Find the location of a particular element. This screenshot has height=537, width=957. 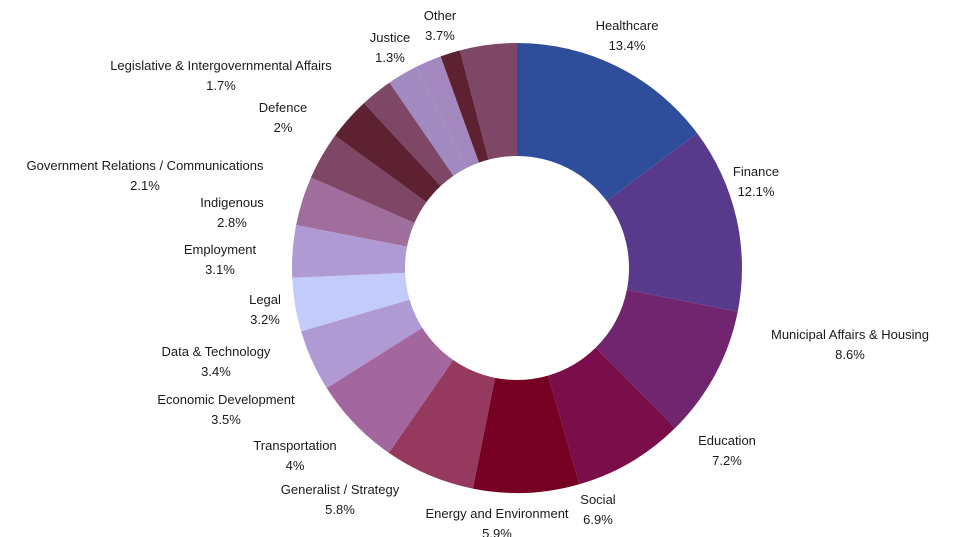

data-label-energy-and-environment: Energy and Environment 5.9% is located at coordinates (496, 521).